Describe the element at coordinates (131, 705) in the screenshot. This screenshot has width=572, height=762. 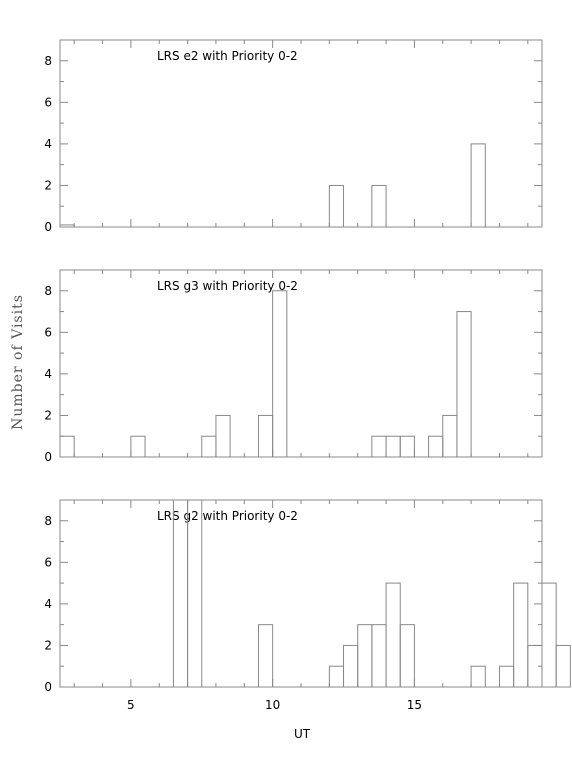
I see `x-tick-label: 5` at that location.